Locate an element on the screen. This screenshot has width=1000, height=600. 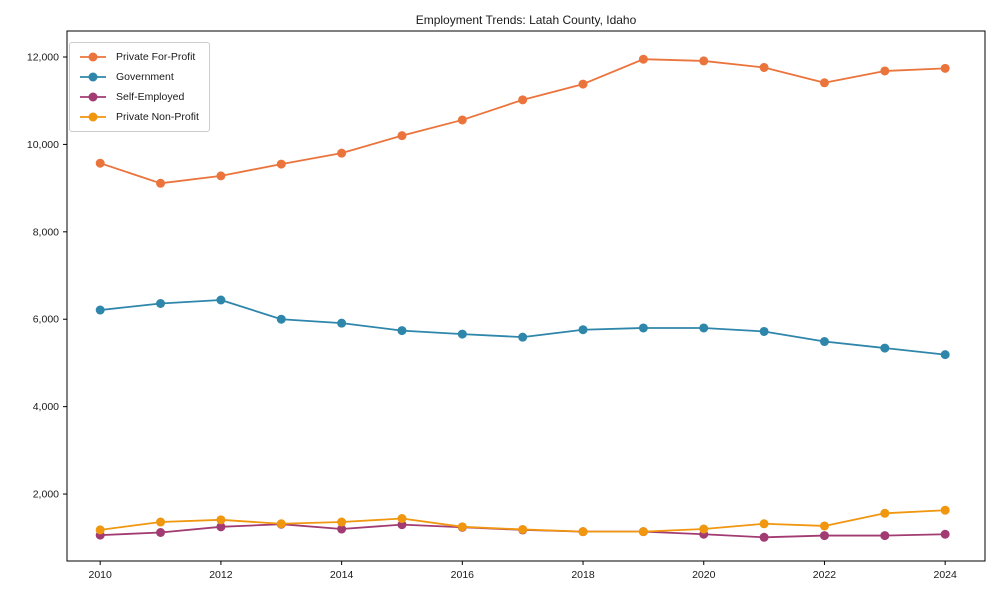
x-tick-label: 2014 is located at coordinates (342, 575).